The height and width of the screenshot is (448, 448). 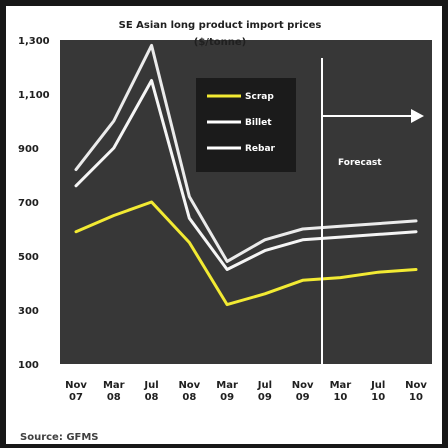 I want to click on x-tick-label: Mar 08, so click(x=114, y=391).